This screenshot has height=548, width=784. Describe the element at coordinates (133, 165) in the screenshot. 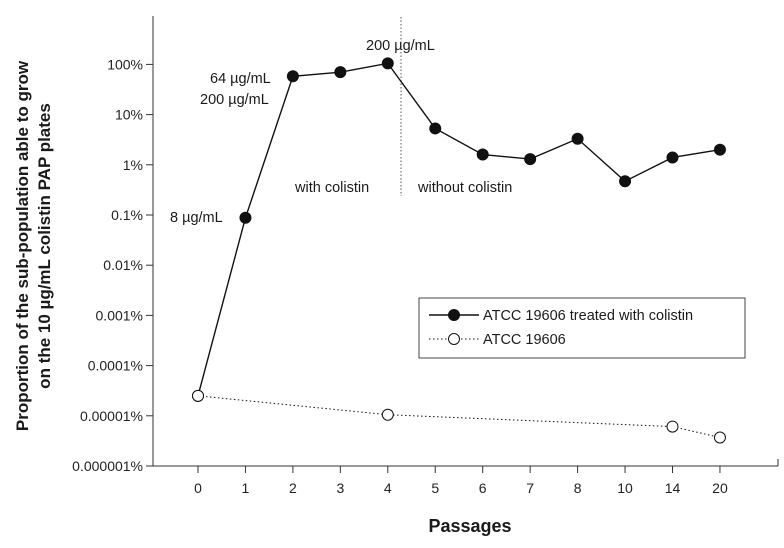

I see `y-tick-label: 1%` at that location.